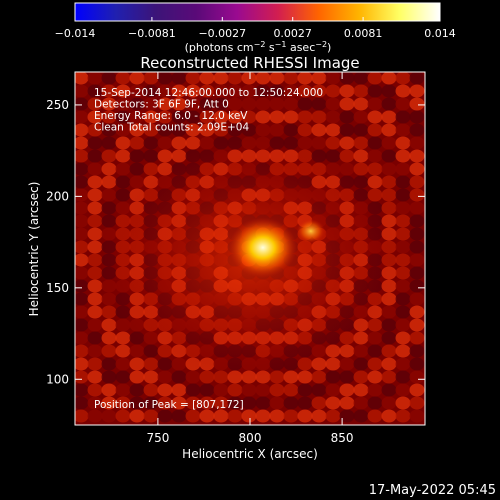 The width and height of the screenshot is (500, 500). Describe the element at coordinates (321, 44) in the screenshot. I see `unit-part-5: −2` at that location.